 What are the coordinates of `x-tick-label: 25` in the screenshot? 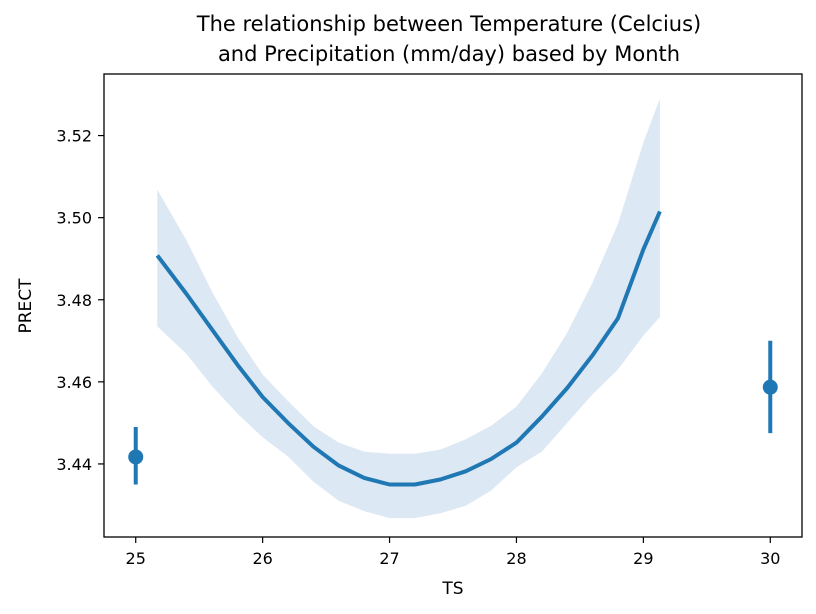 It's located at (136, 558).